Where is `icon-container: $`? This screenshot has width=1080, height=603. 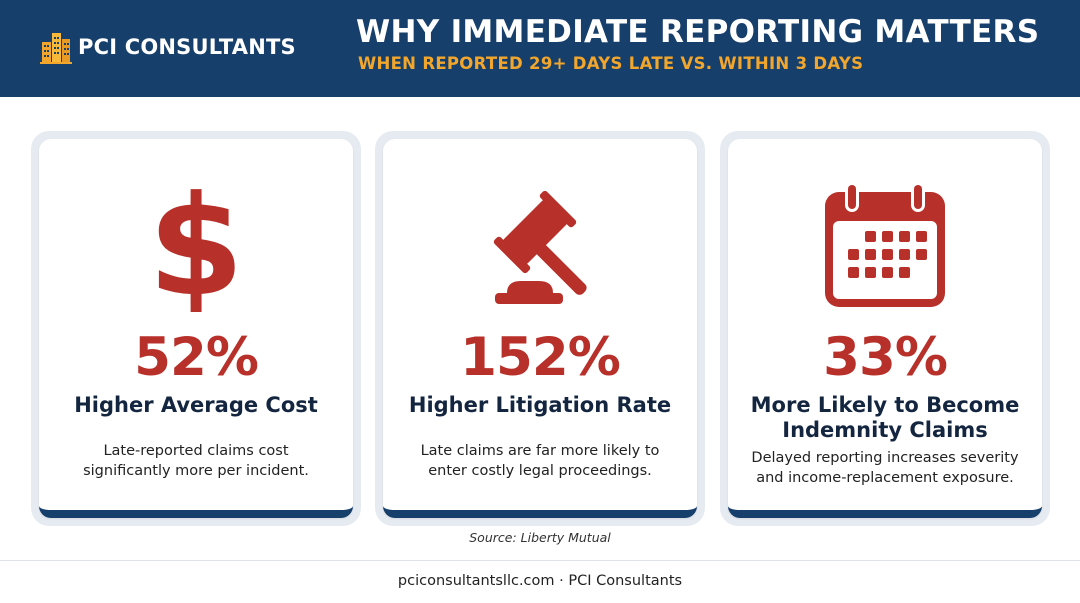 icon-container: $ is located at coordinates (196, 244).